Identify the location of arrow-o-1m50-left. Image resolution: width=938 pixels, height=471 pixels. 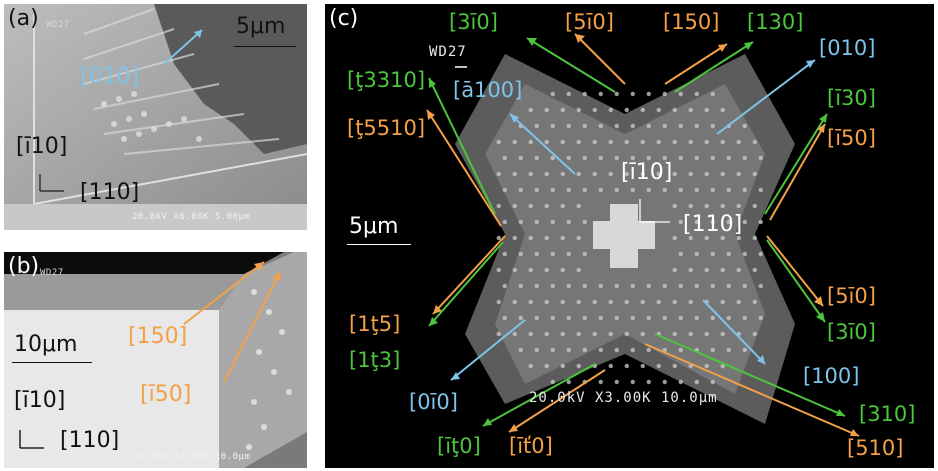
(469, 275).